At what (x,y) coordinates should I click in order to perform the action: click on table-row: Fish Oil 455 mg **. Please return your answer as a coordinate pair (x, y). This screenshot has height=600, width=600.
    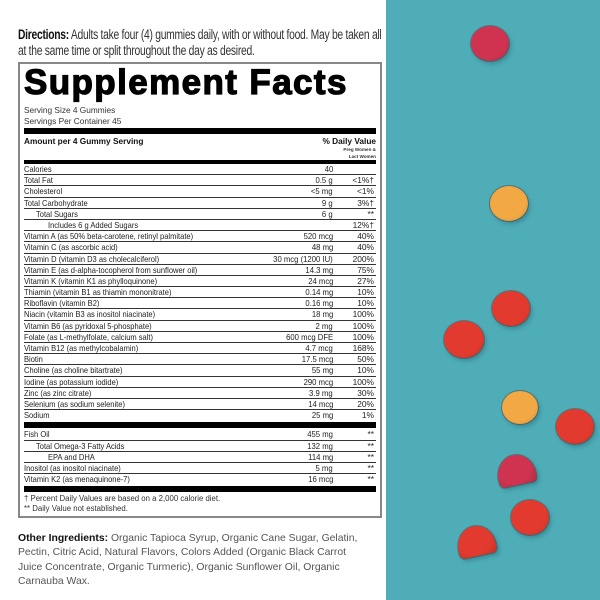
    Looking at the image, I should click on (200, 435).